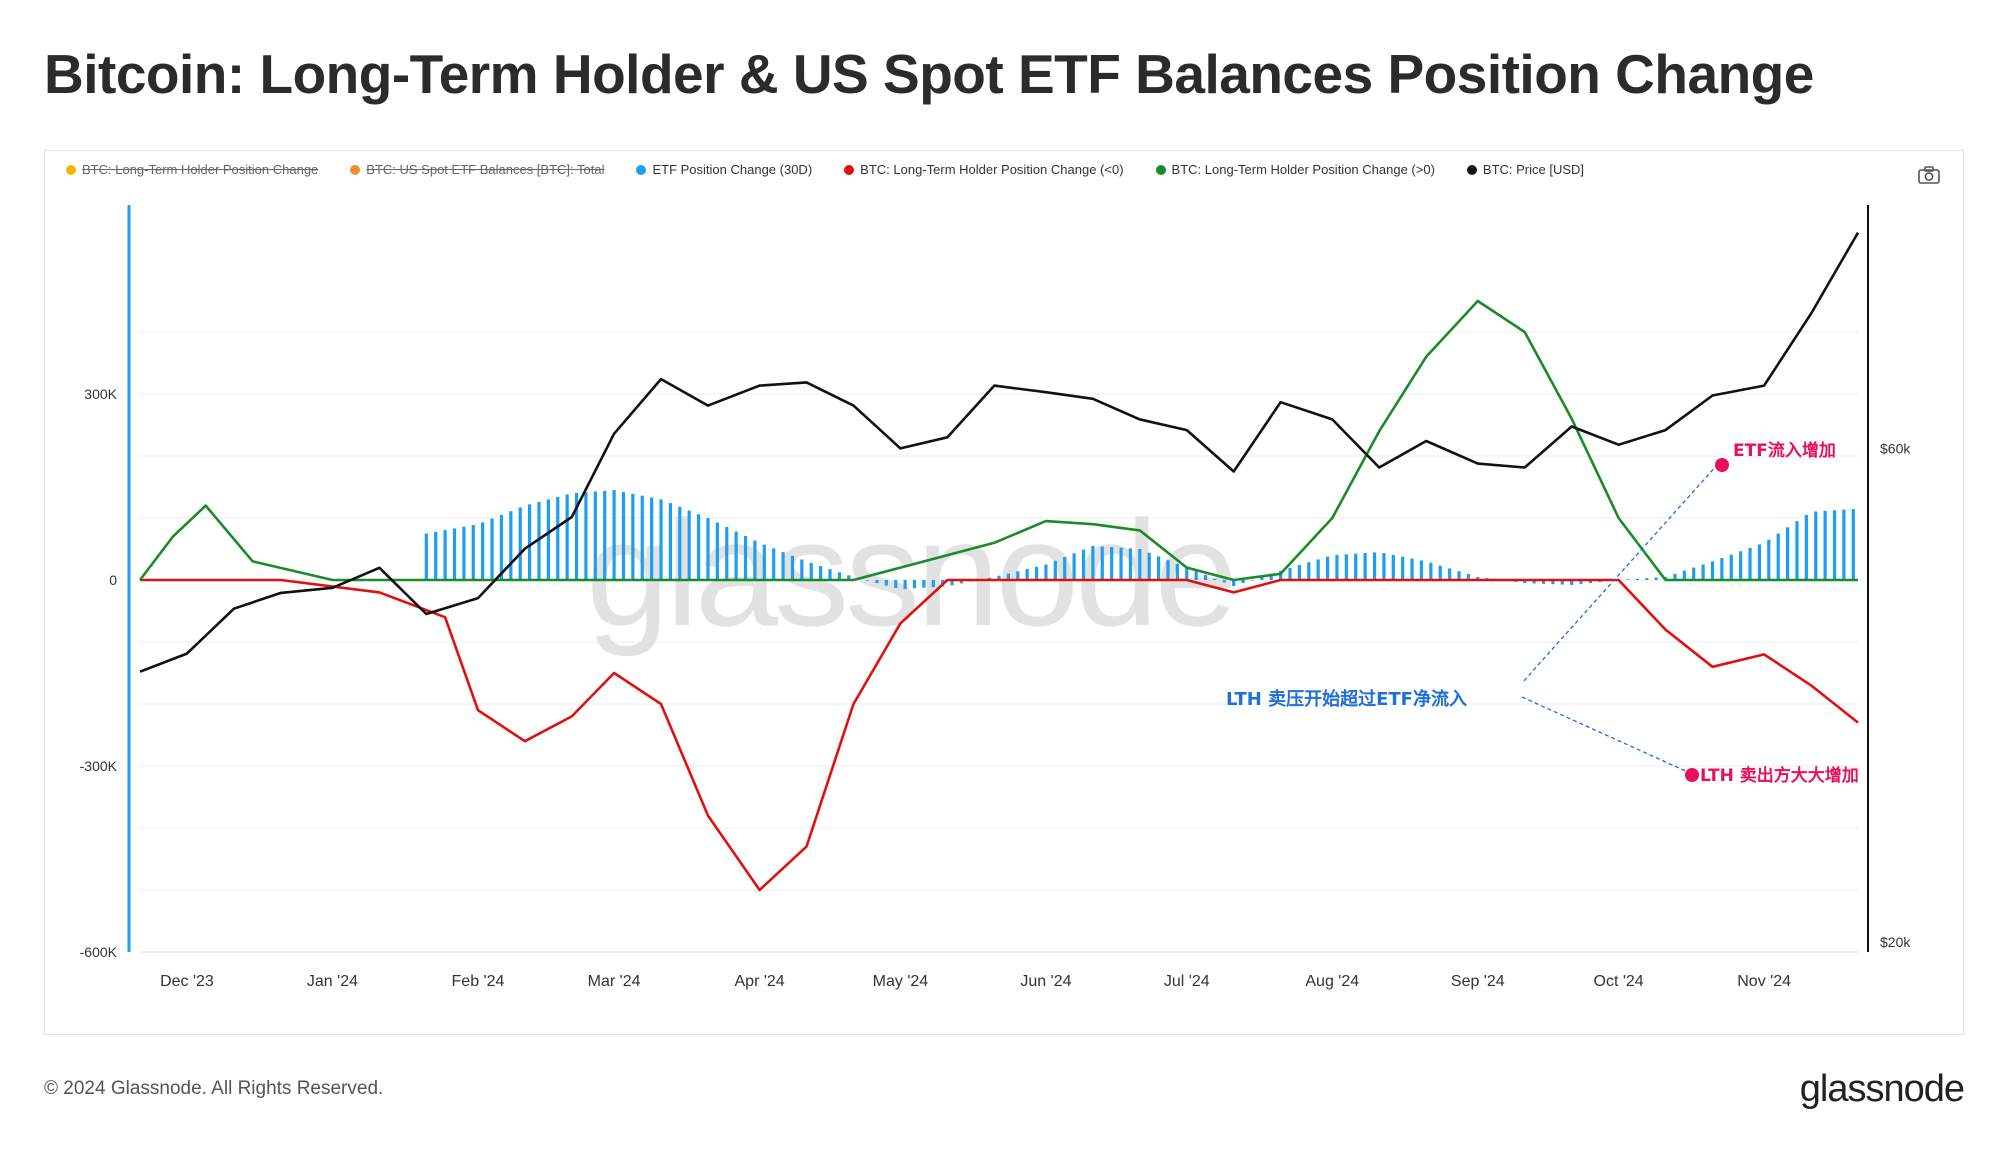 The width and height of the screenshot is (2000, 1152). I want to click on annotation-lth-cross: LTH 卖压开始超过ETF净流入, so click(1346, 699).